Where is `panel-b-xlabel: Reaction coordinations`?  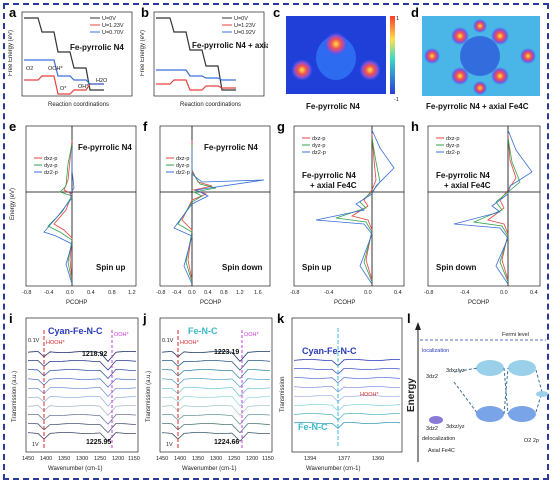
panel-b-xlabel: Reaction coordinations is located at coordinates (210, 105).